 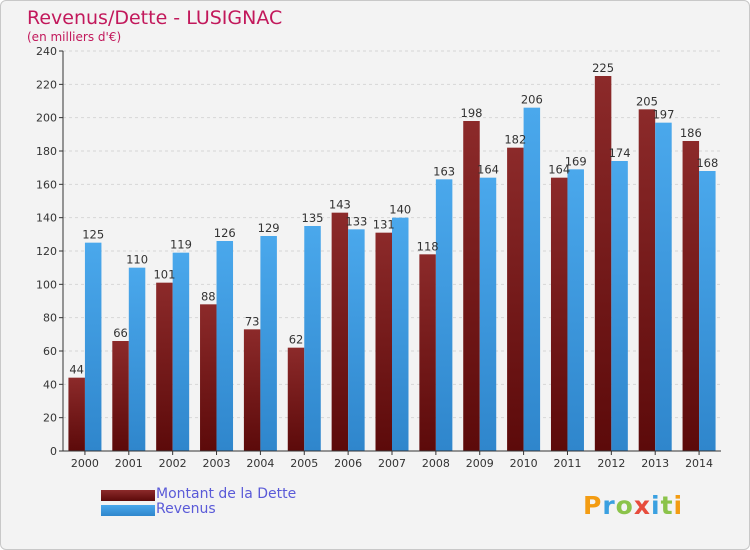 What do you see at coordinates (699, 463) in the screenshot?
I see `x-tick-label: 2014` at bounding box center [699, 463].